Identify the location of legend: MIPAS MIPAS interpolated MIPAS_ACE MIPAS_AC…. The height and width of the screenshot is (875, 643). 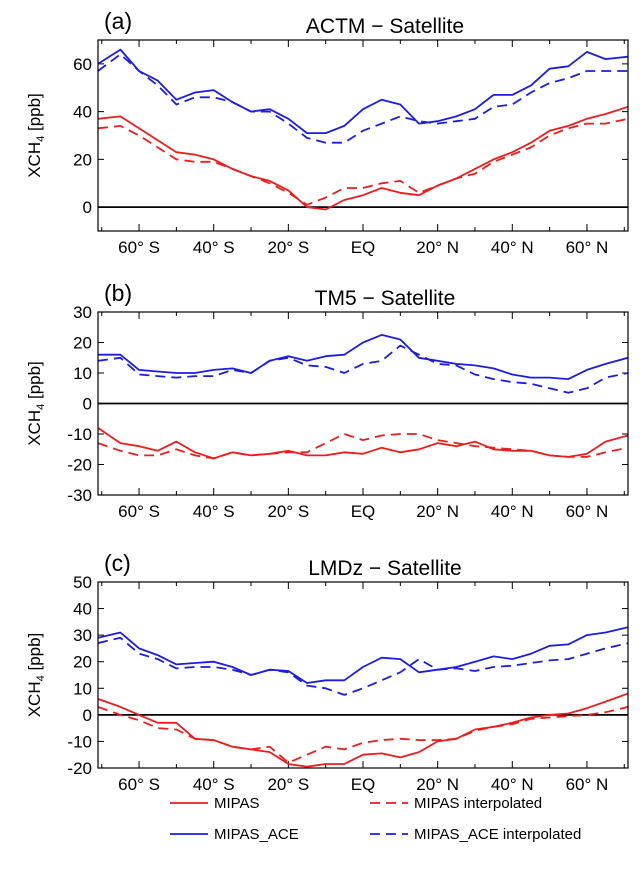
(375, 819).